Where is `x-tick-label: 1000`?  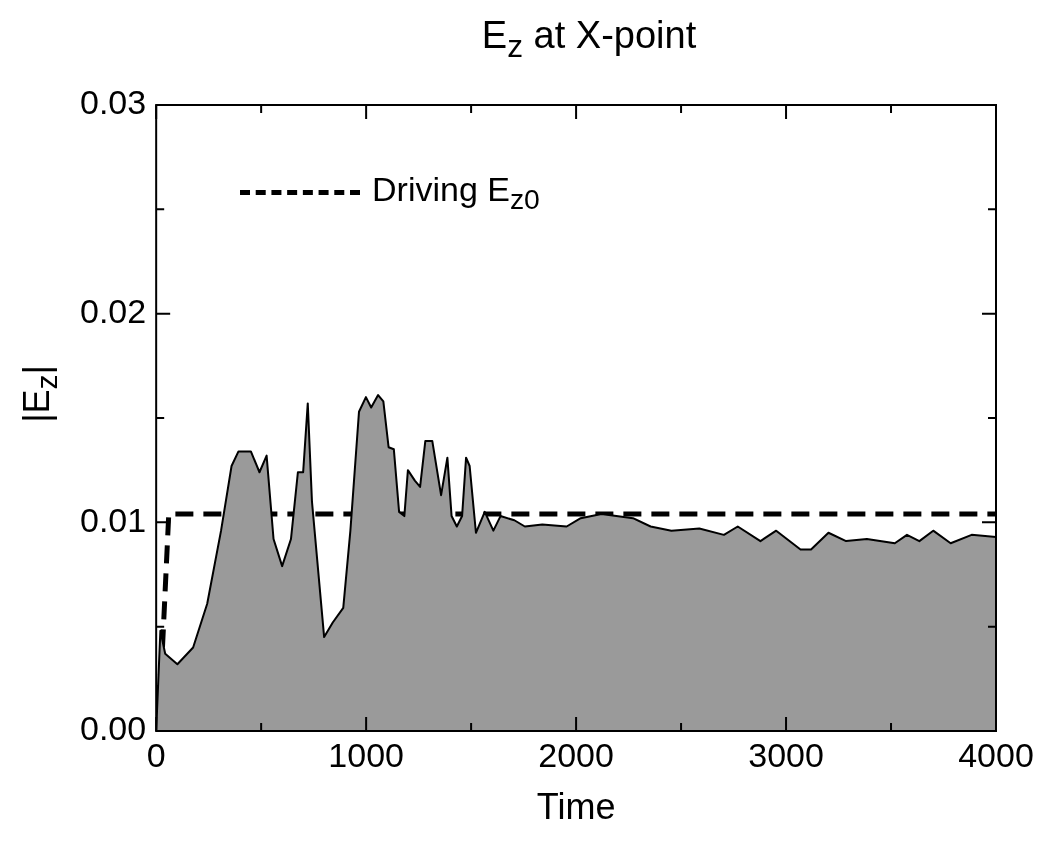
x-tick-label: 1000 is located at coordinates (366, 754).